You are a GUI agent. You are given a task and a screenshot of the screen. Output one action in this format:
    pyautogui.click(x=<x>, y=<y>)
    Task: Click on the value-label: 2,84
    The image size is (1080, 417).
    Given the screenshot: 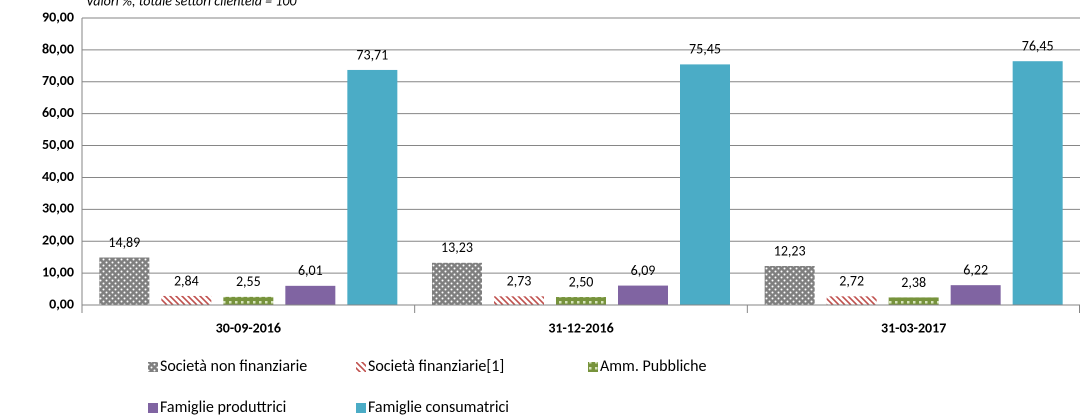 What is the action you would take?
    pyautogui.click(x=186, y=280)
    